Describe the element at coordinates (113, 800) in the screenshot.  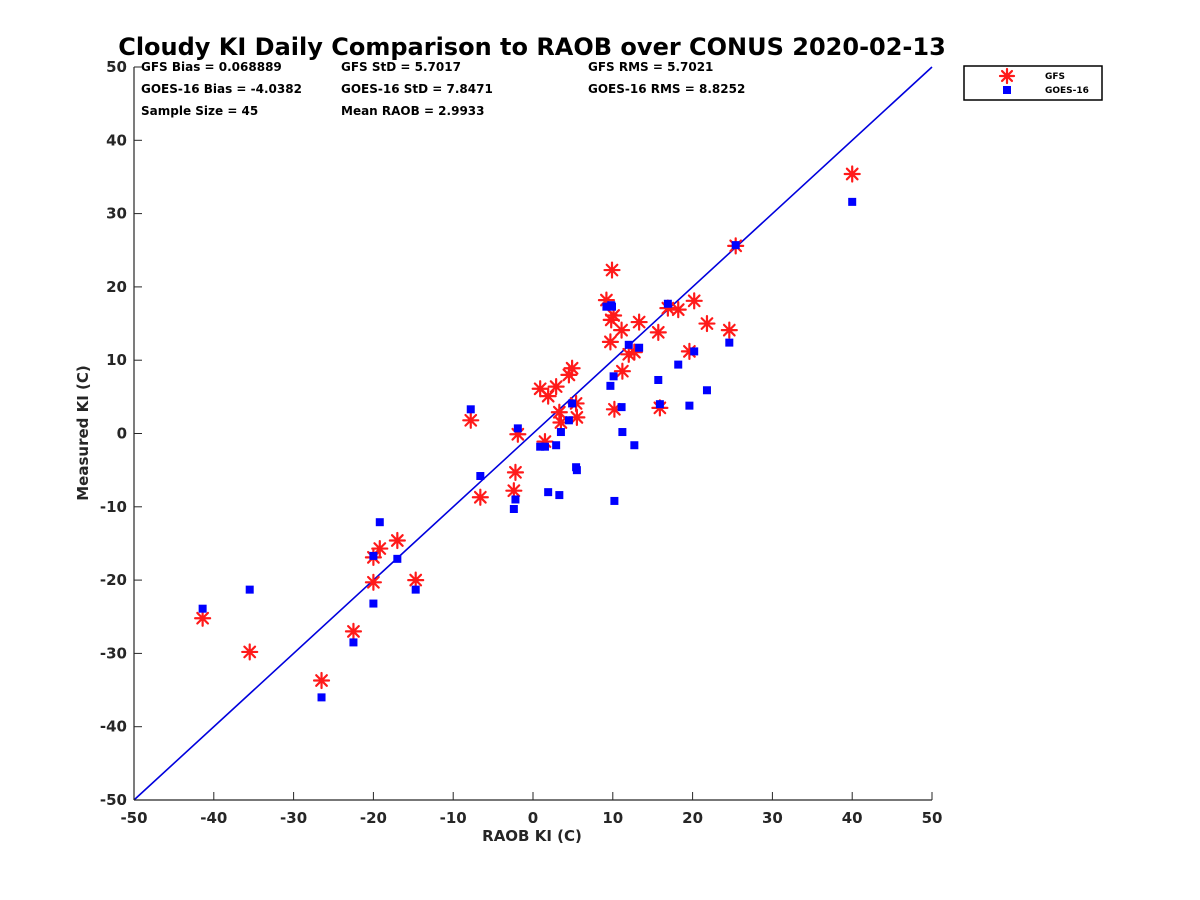
I see `y-tick-label: -50` at that location.